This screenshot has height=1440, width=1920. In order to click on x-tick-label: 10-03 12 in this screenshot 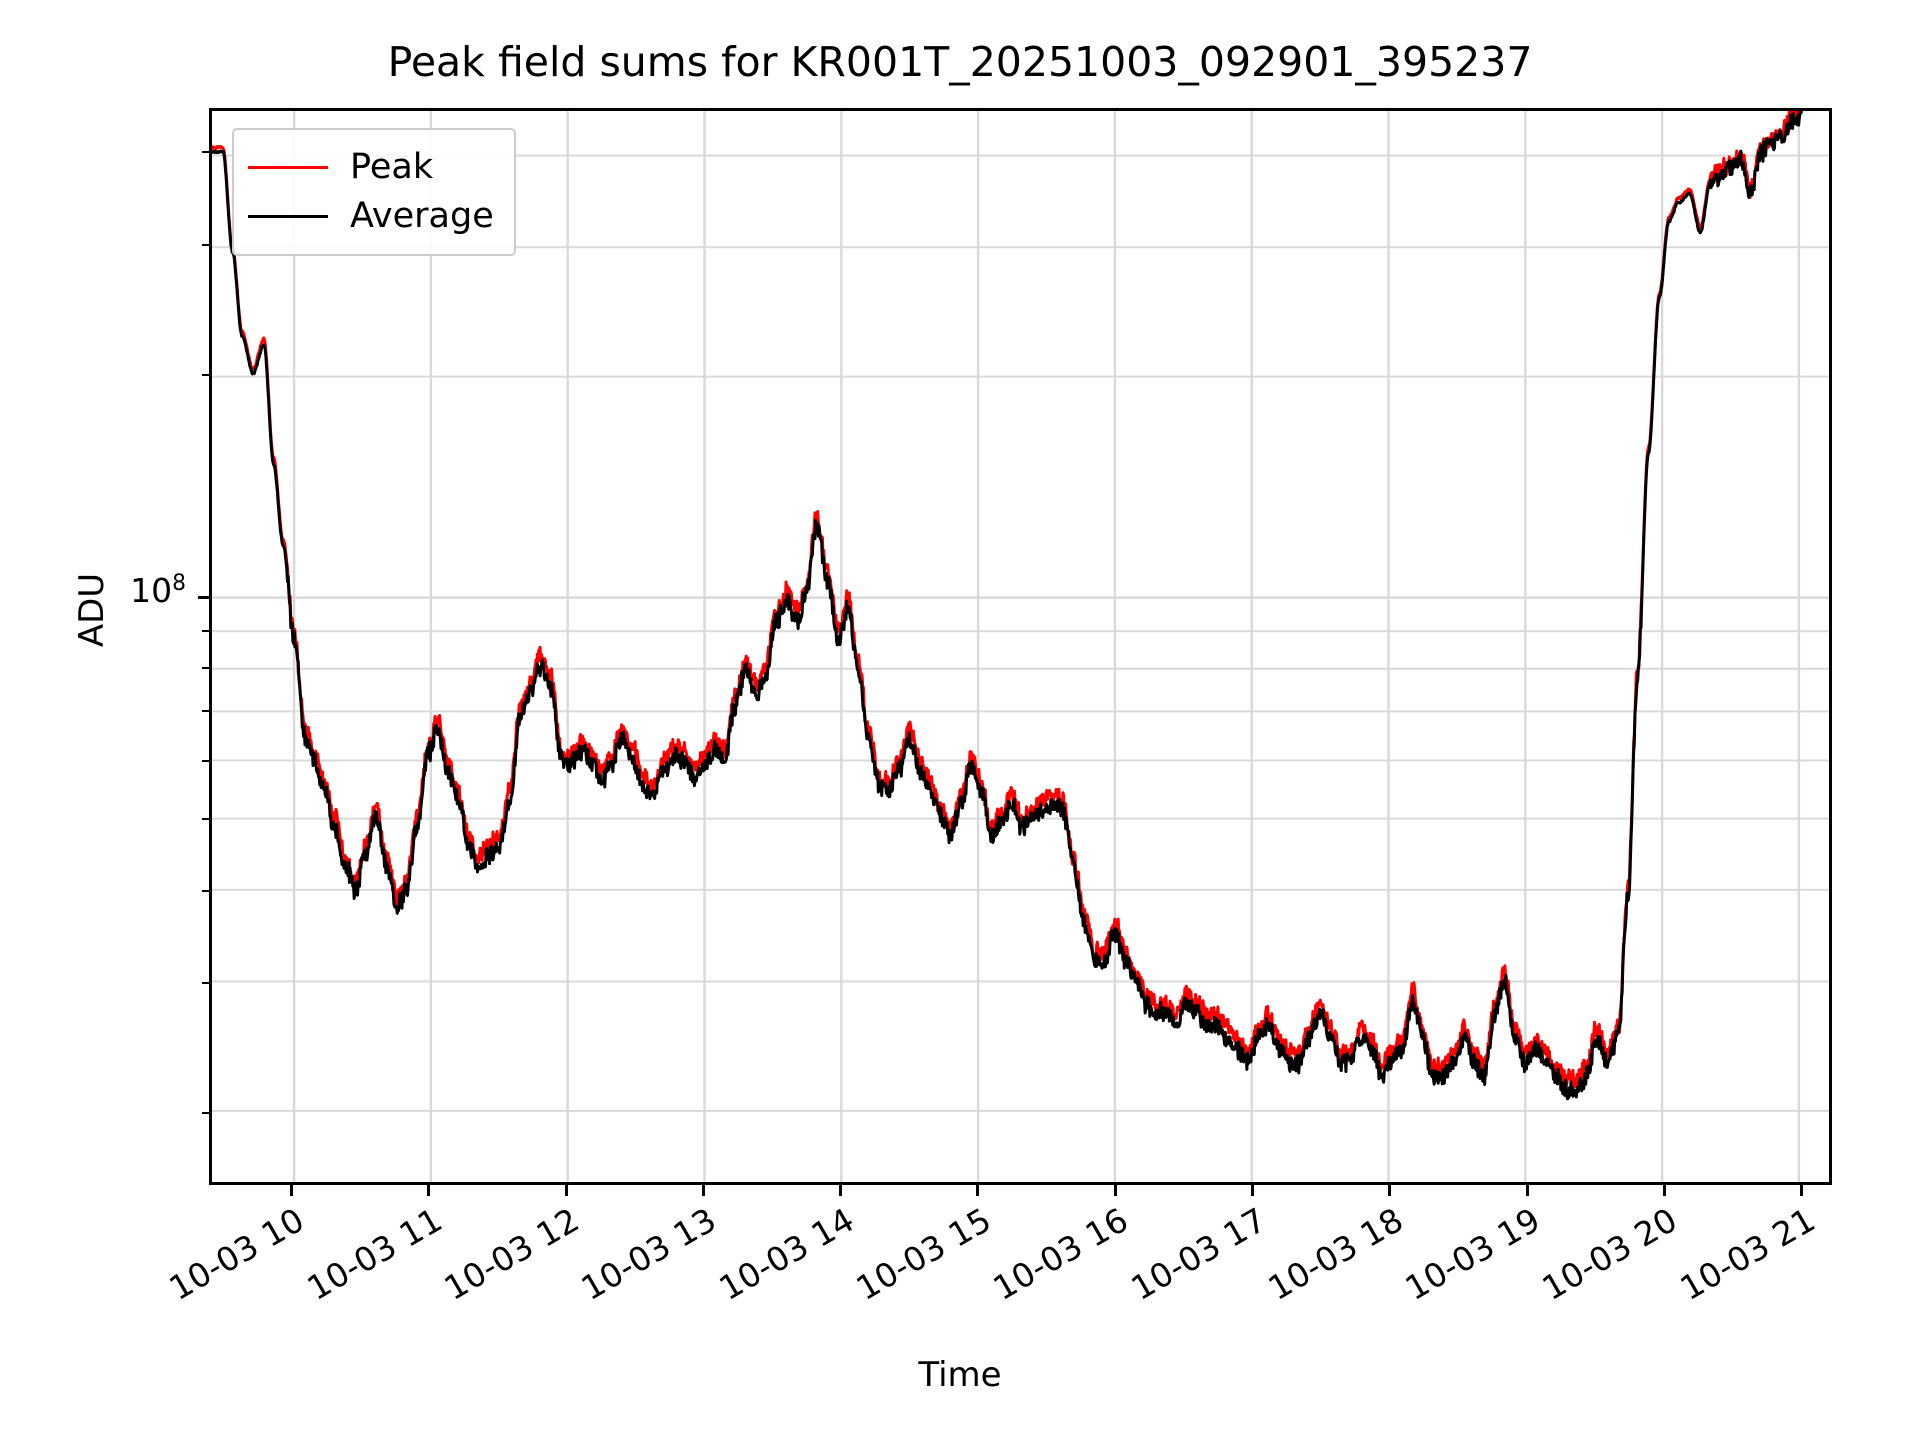, I will do `click(467, 1279)`.